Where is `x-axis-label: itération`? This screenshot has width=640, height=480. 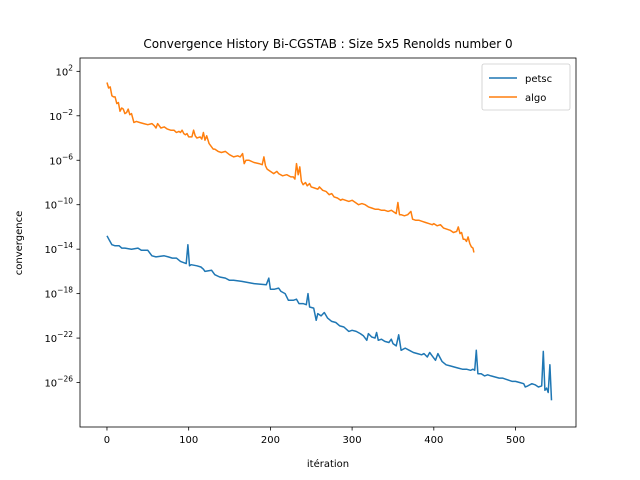 x-axis-label: itération is located at coordinates (328, 464).